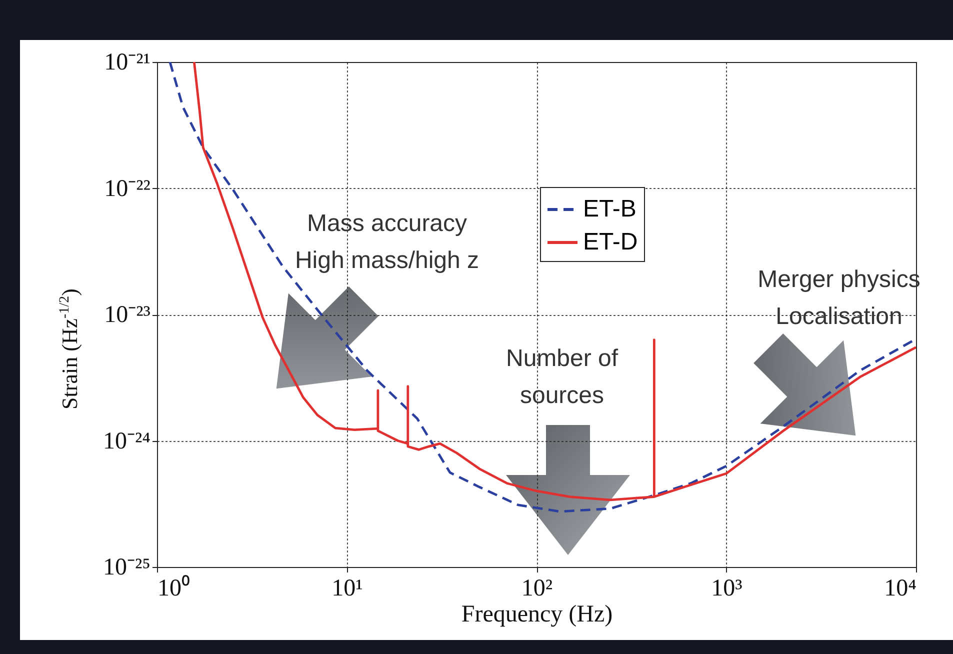 The width and height of the screenshot is (953, 654). I want to click on legend-label: ET-D, so click(610, 242).